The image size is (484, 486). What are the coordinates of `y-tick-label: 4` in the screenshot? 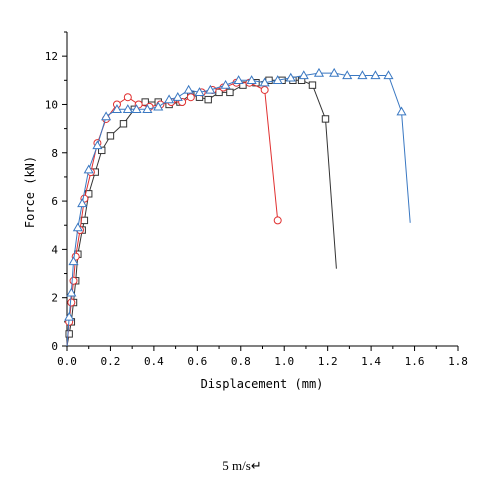 It's located at (54, 249).